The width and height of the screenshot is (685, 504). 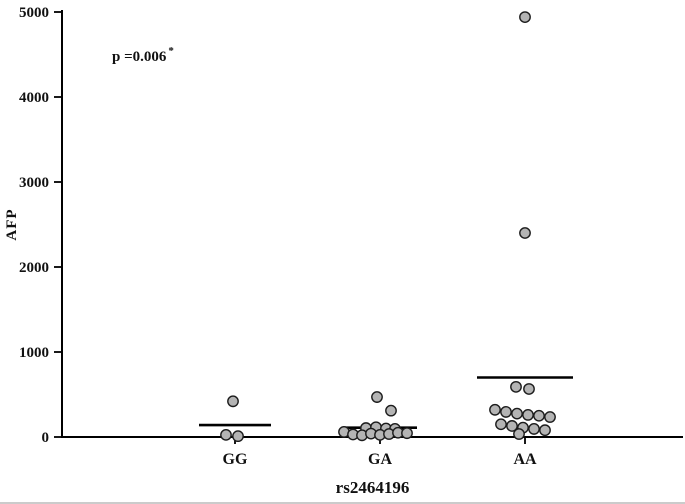 I want to click on y-tick-label: 1000, so click(x=34, y=353).